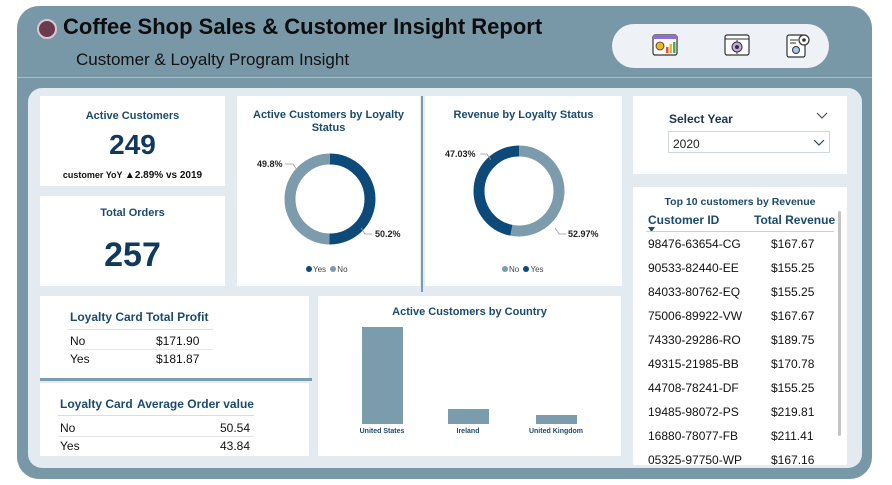  I want to click on profit-header-loyalty: Loyalty Card, so click(106, 317).